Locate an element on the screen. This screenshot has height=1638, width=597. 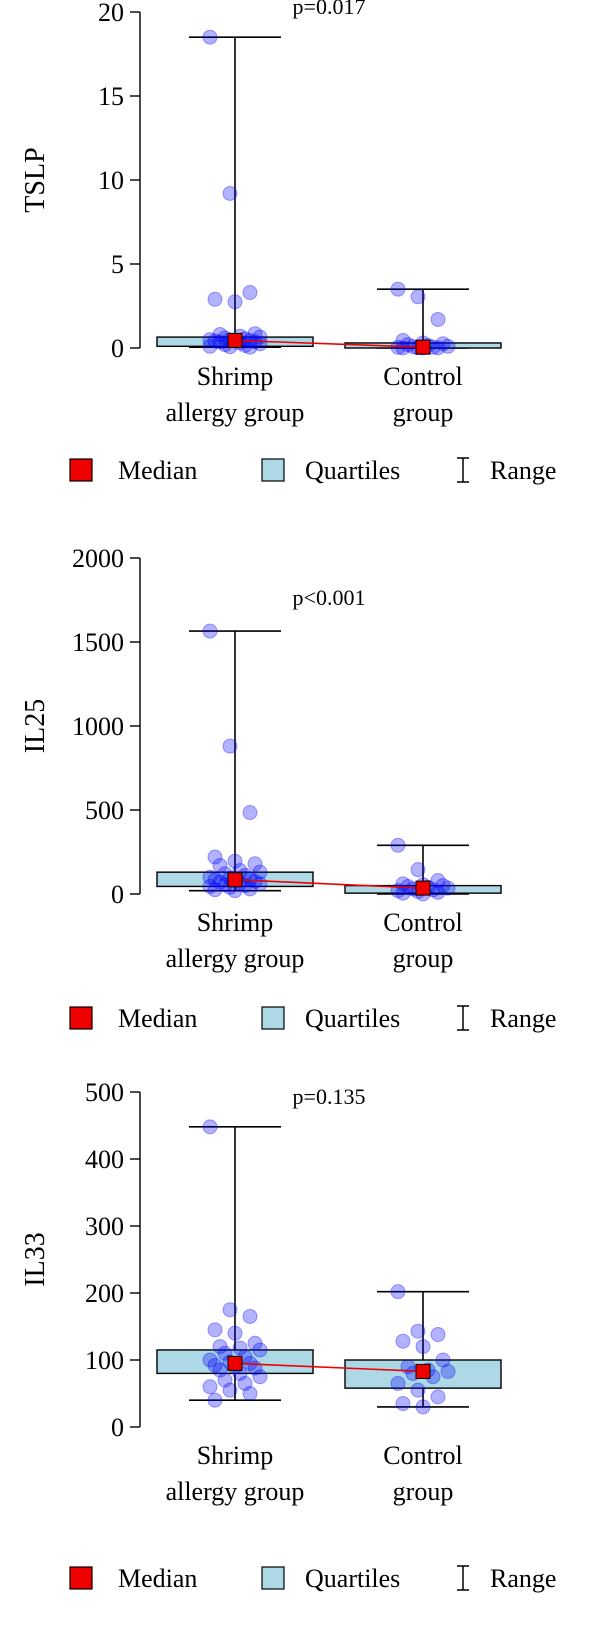
y-tick-label: 10 is located at coordinates (111, 180).